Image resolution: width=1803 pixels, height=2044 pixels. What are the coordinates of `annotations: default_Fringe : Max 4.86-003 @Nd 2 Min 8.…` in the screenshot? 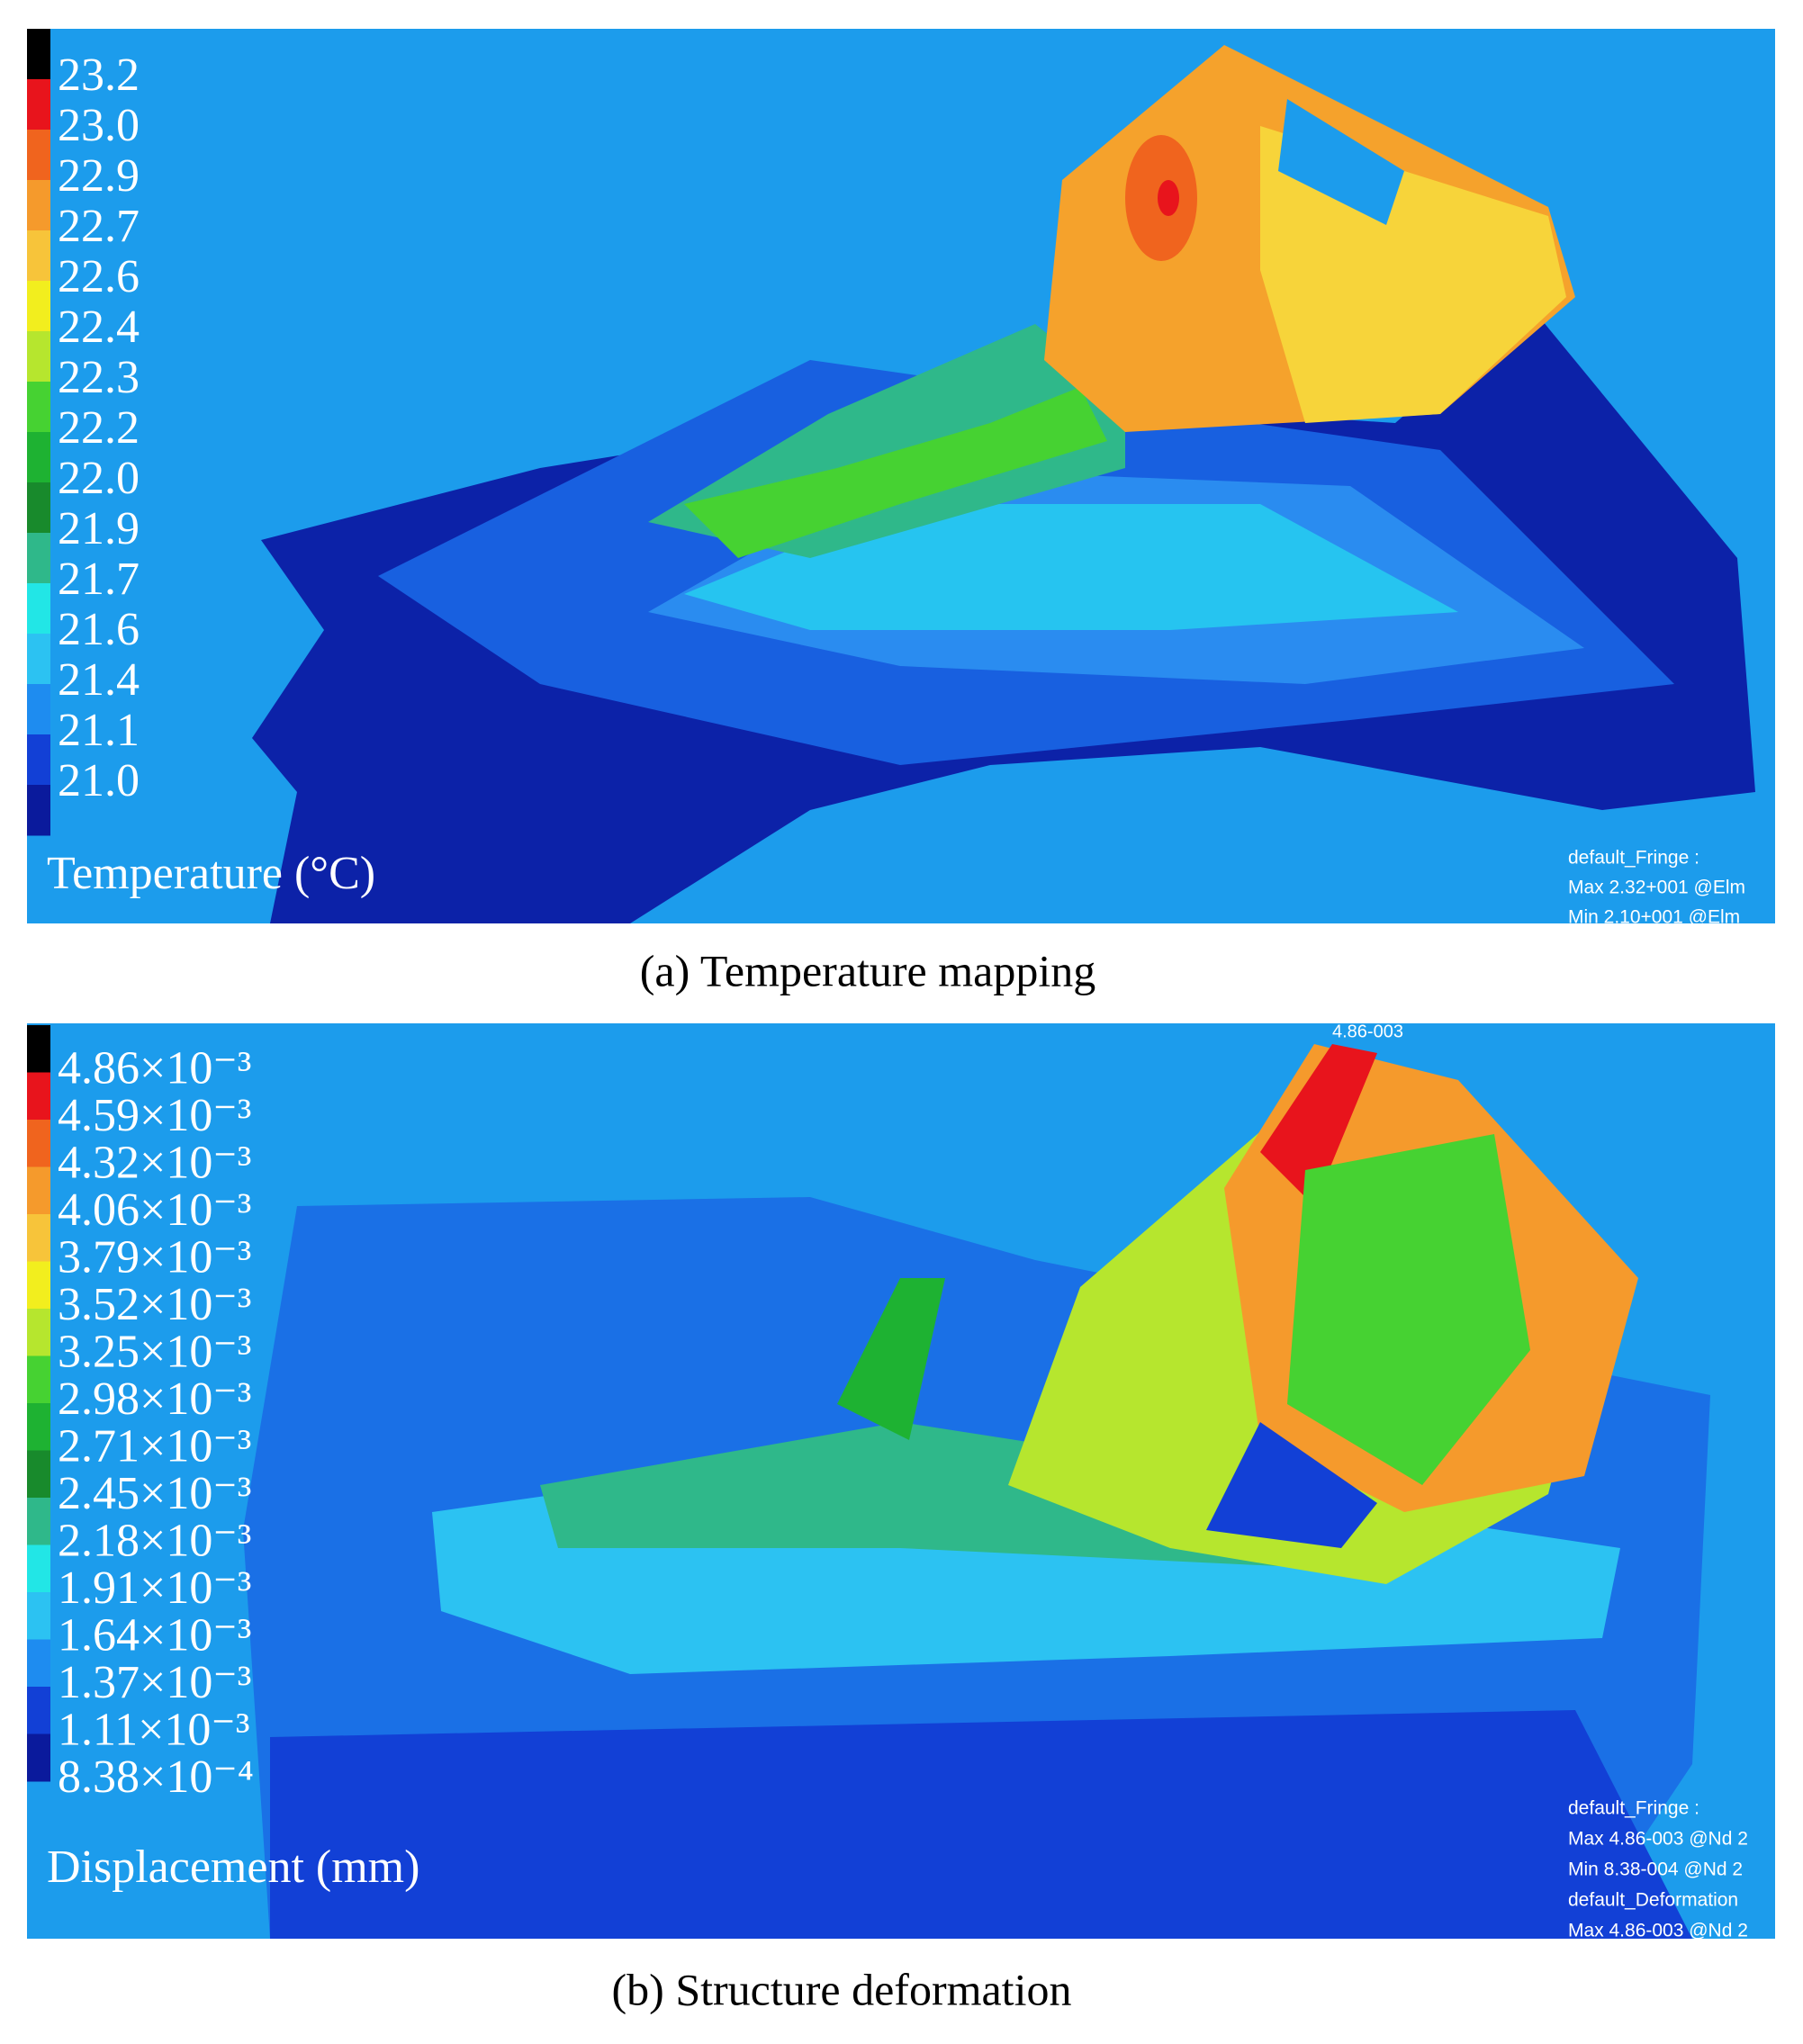 It's located at (1658, 1869).